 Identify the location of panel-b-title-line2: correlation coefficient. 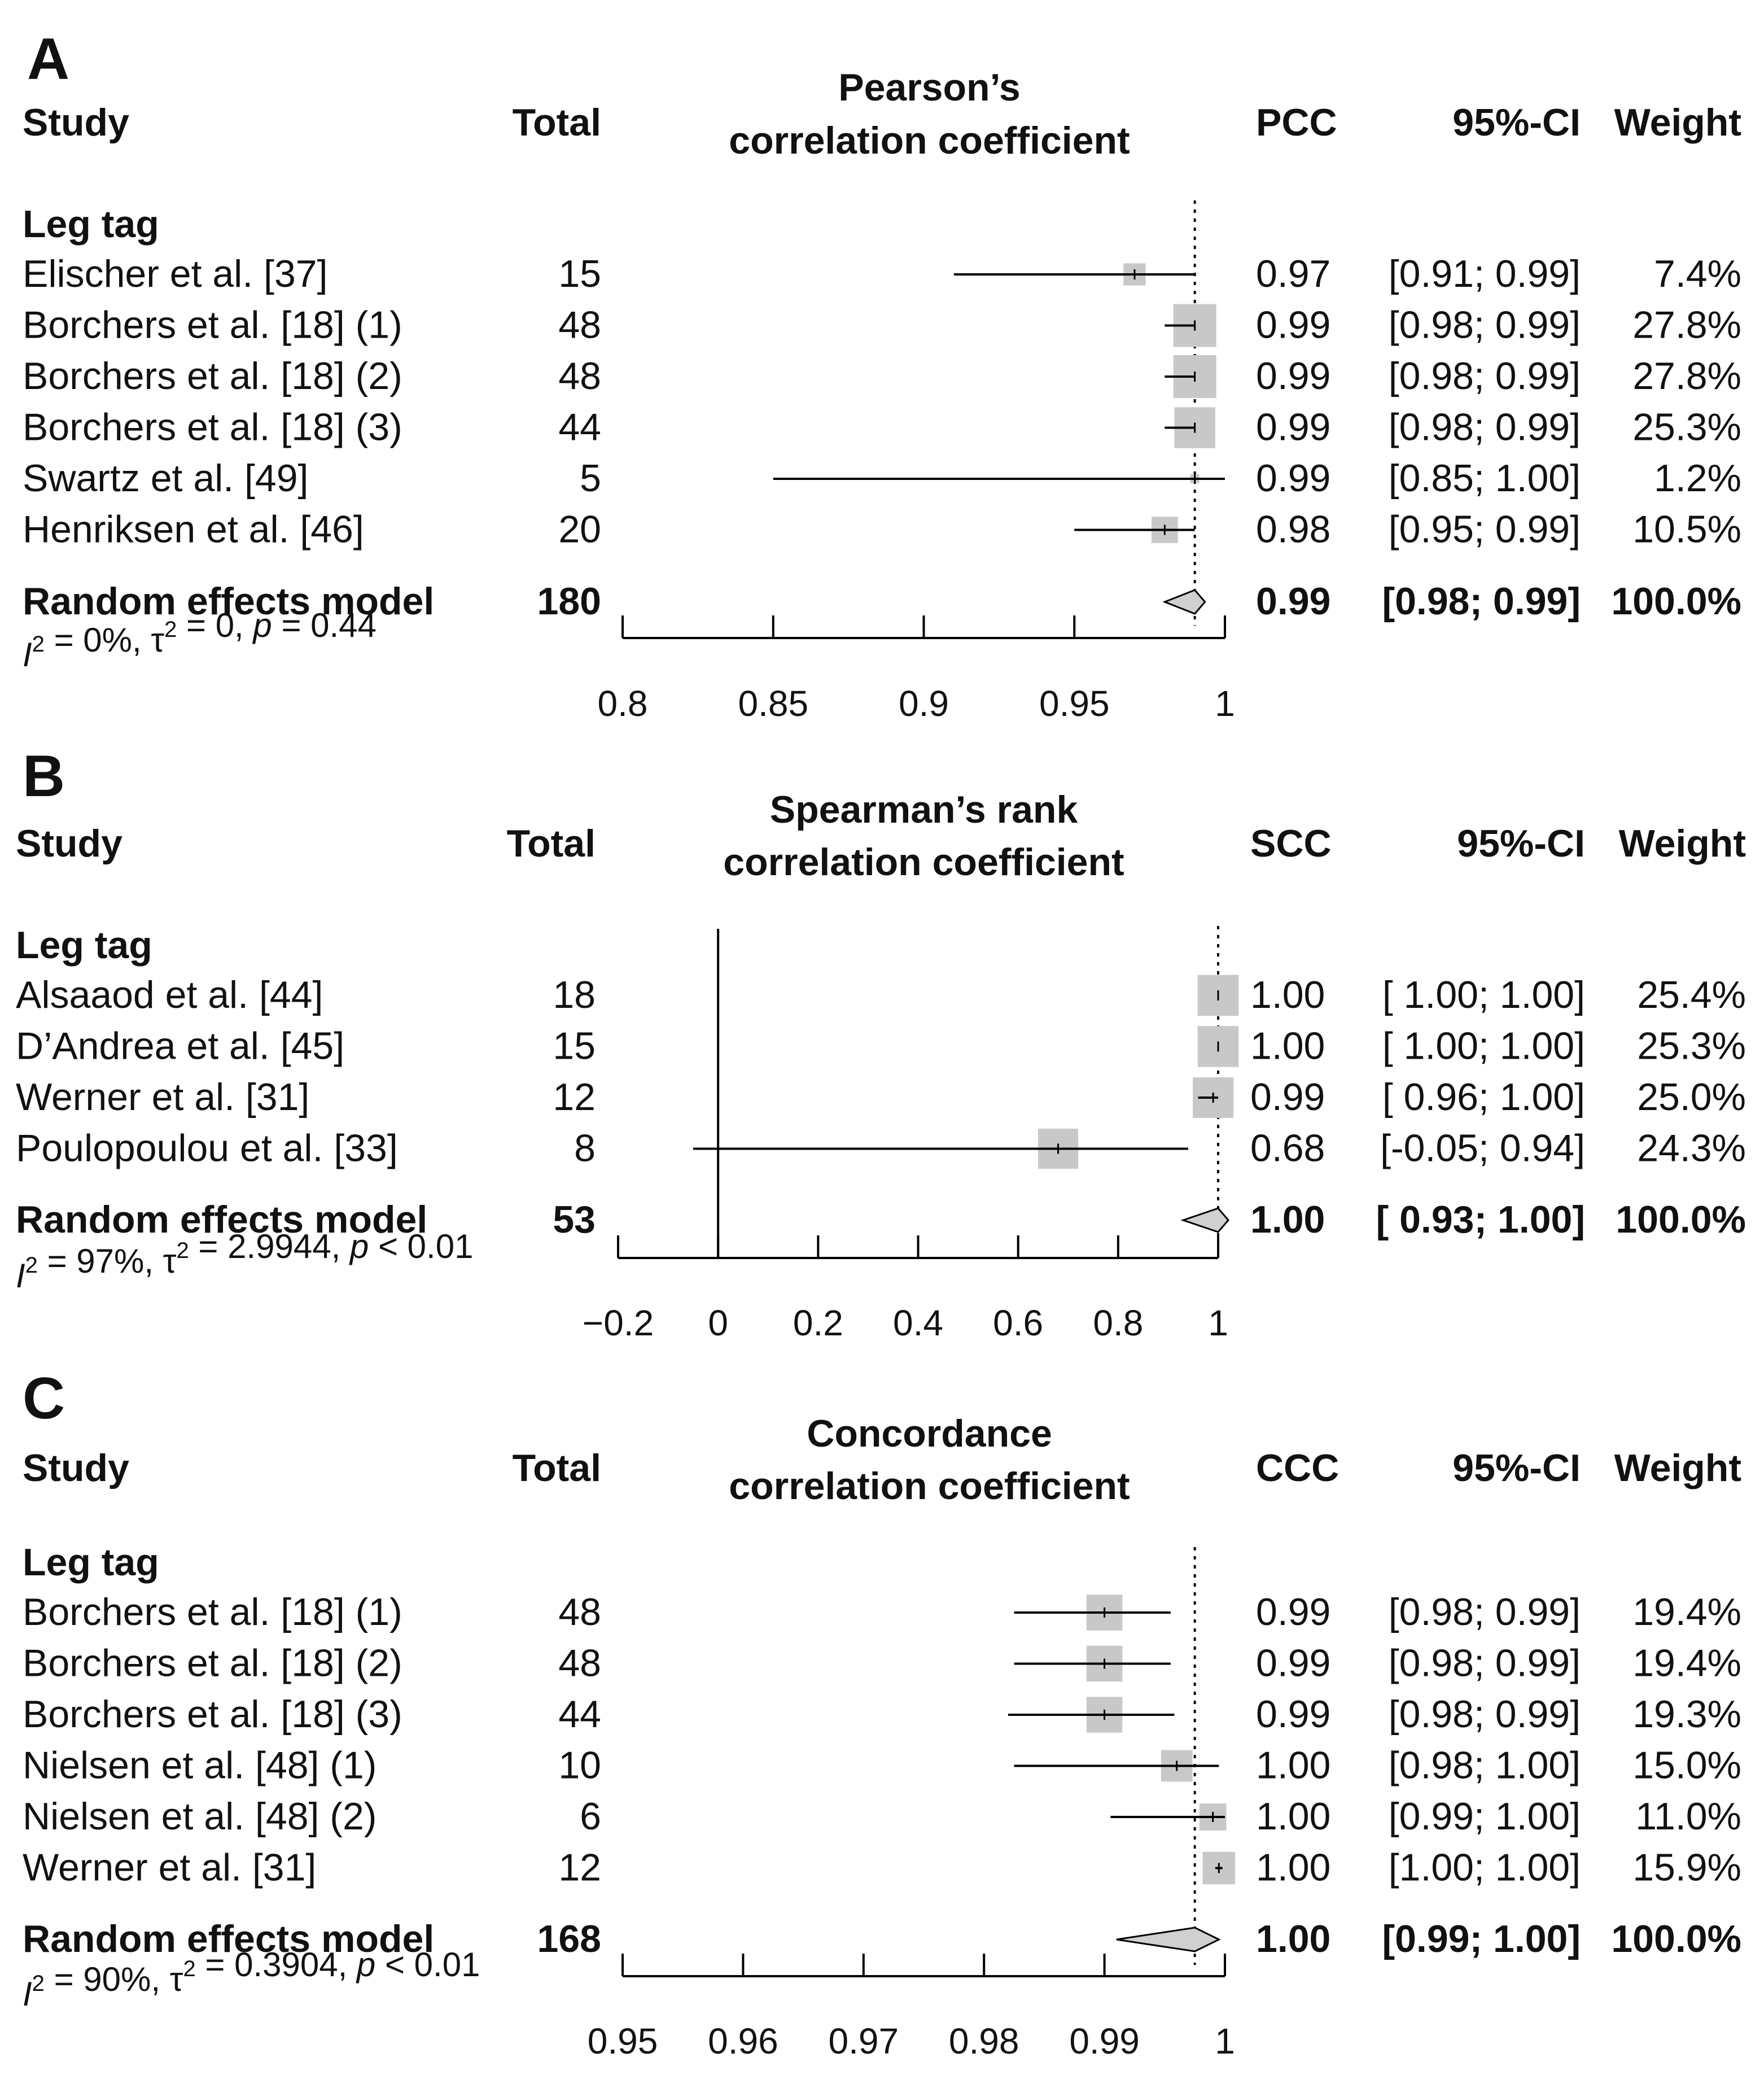
(923, 862).